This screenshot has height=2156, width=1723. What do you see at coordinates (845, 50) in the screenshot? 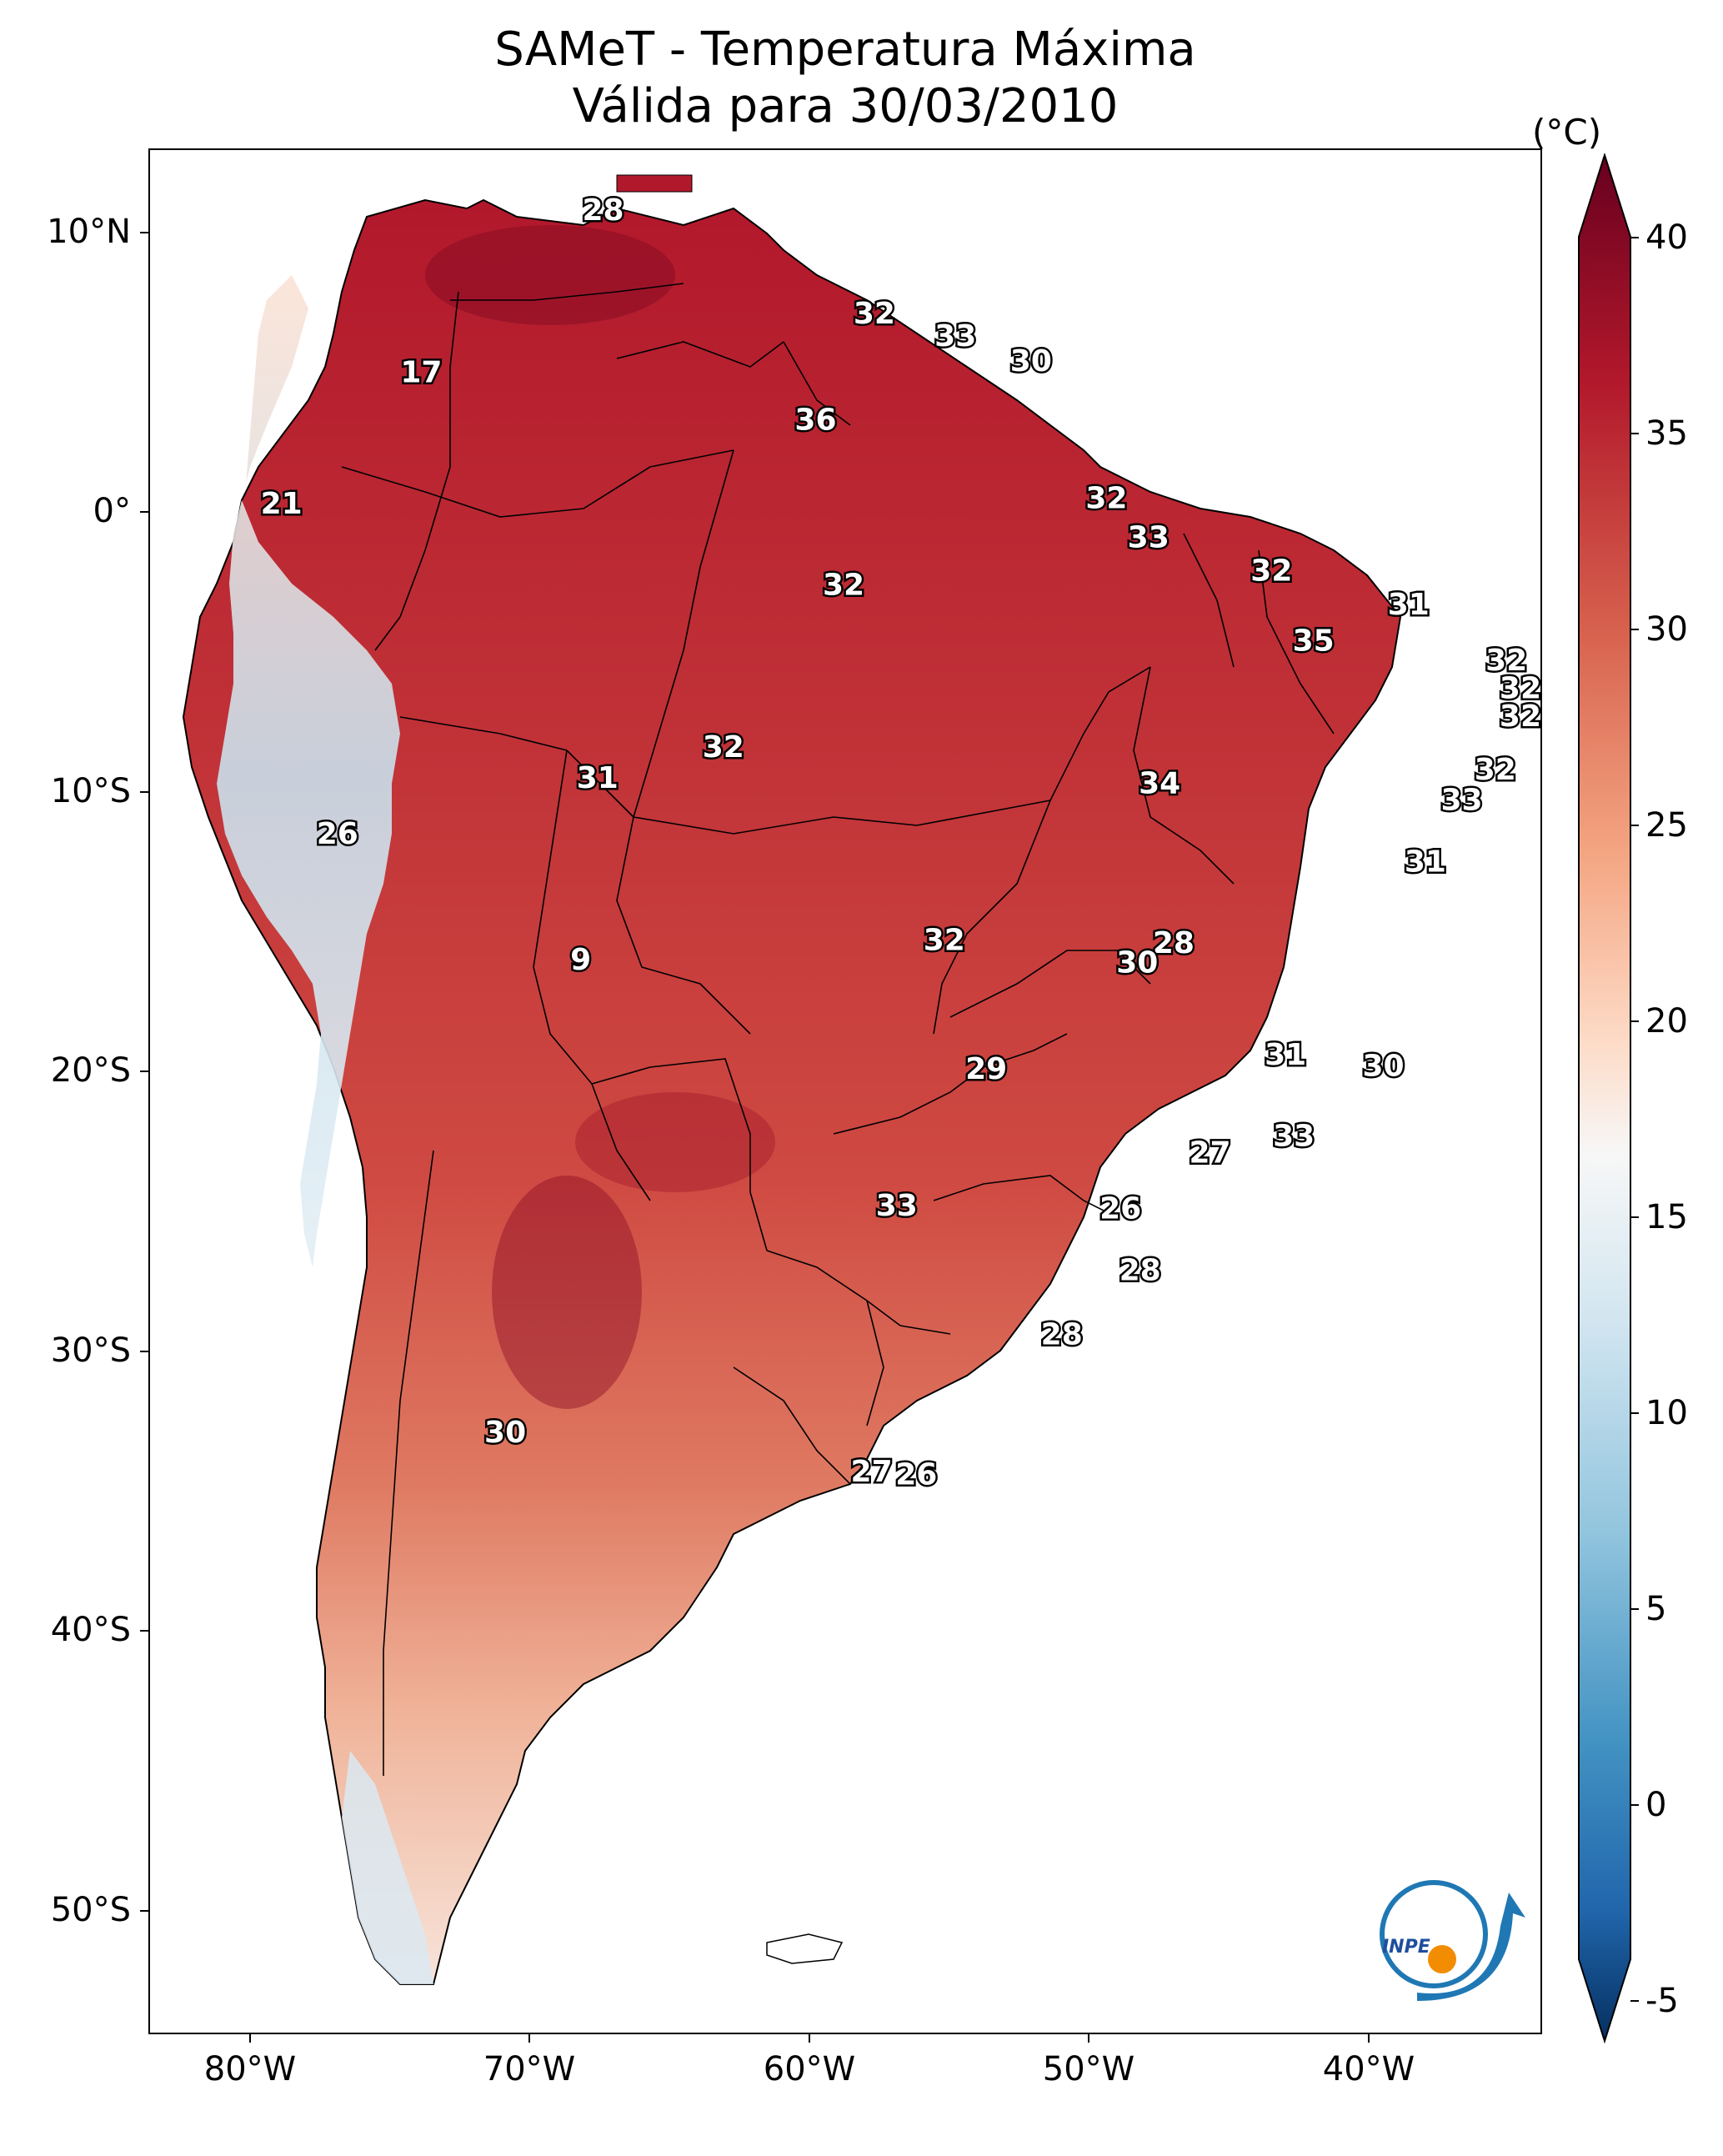
I see `map-title: SAMeT - Temperatura Máxima` at bounding box center [845, 50].